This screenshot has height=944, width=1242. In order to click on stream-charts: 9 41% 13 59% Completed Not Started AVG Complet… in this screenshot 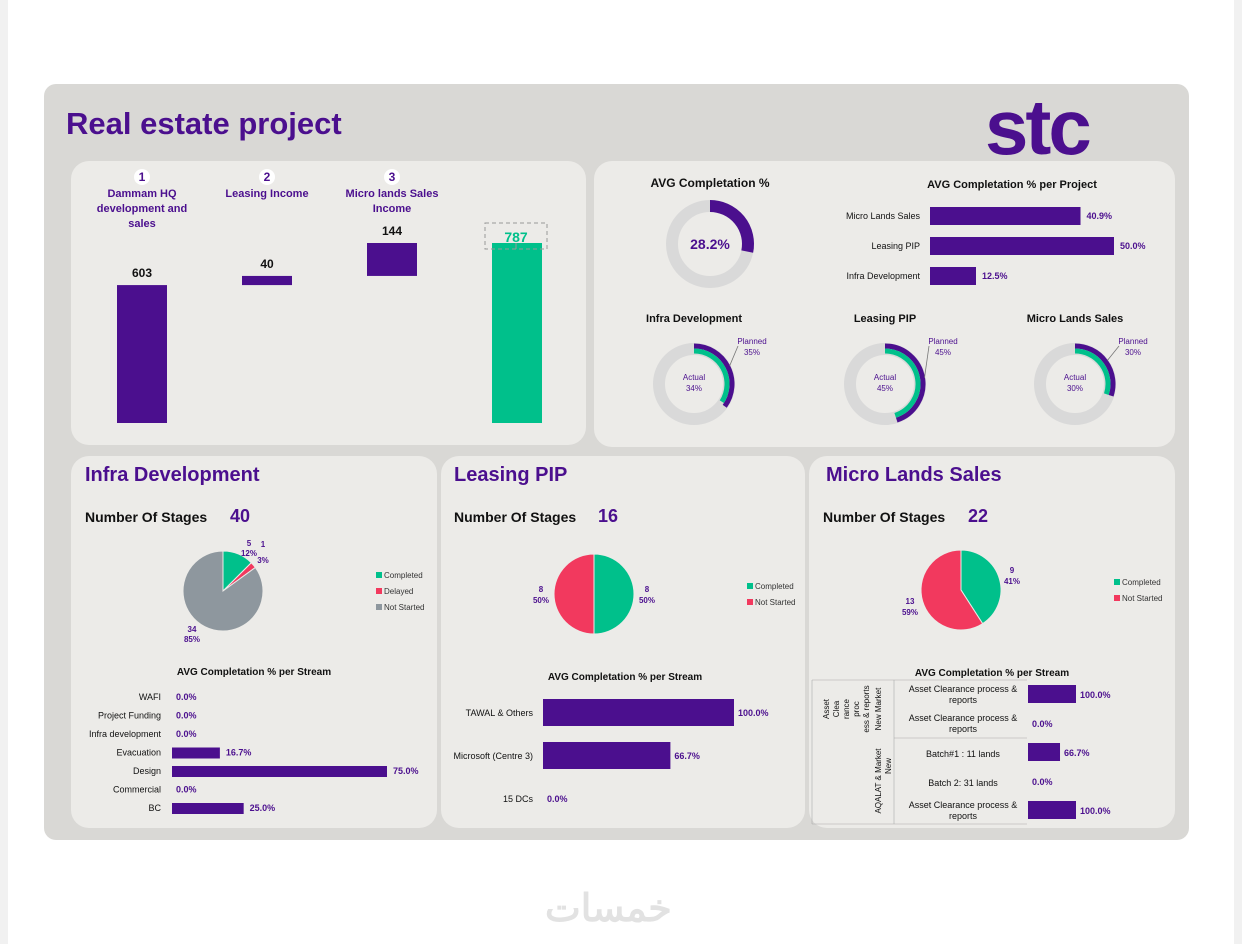, I will do `click(986, 687)`.